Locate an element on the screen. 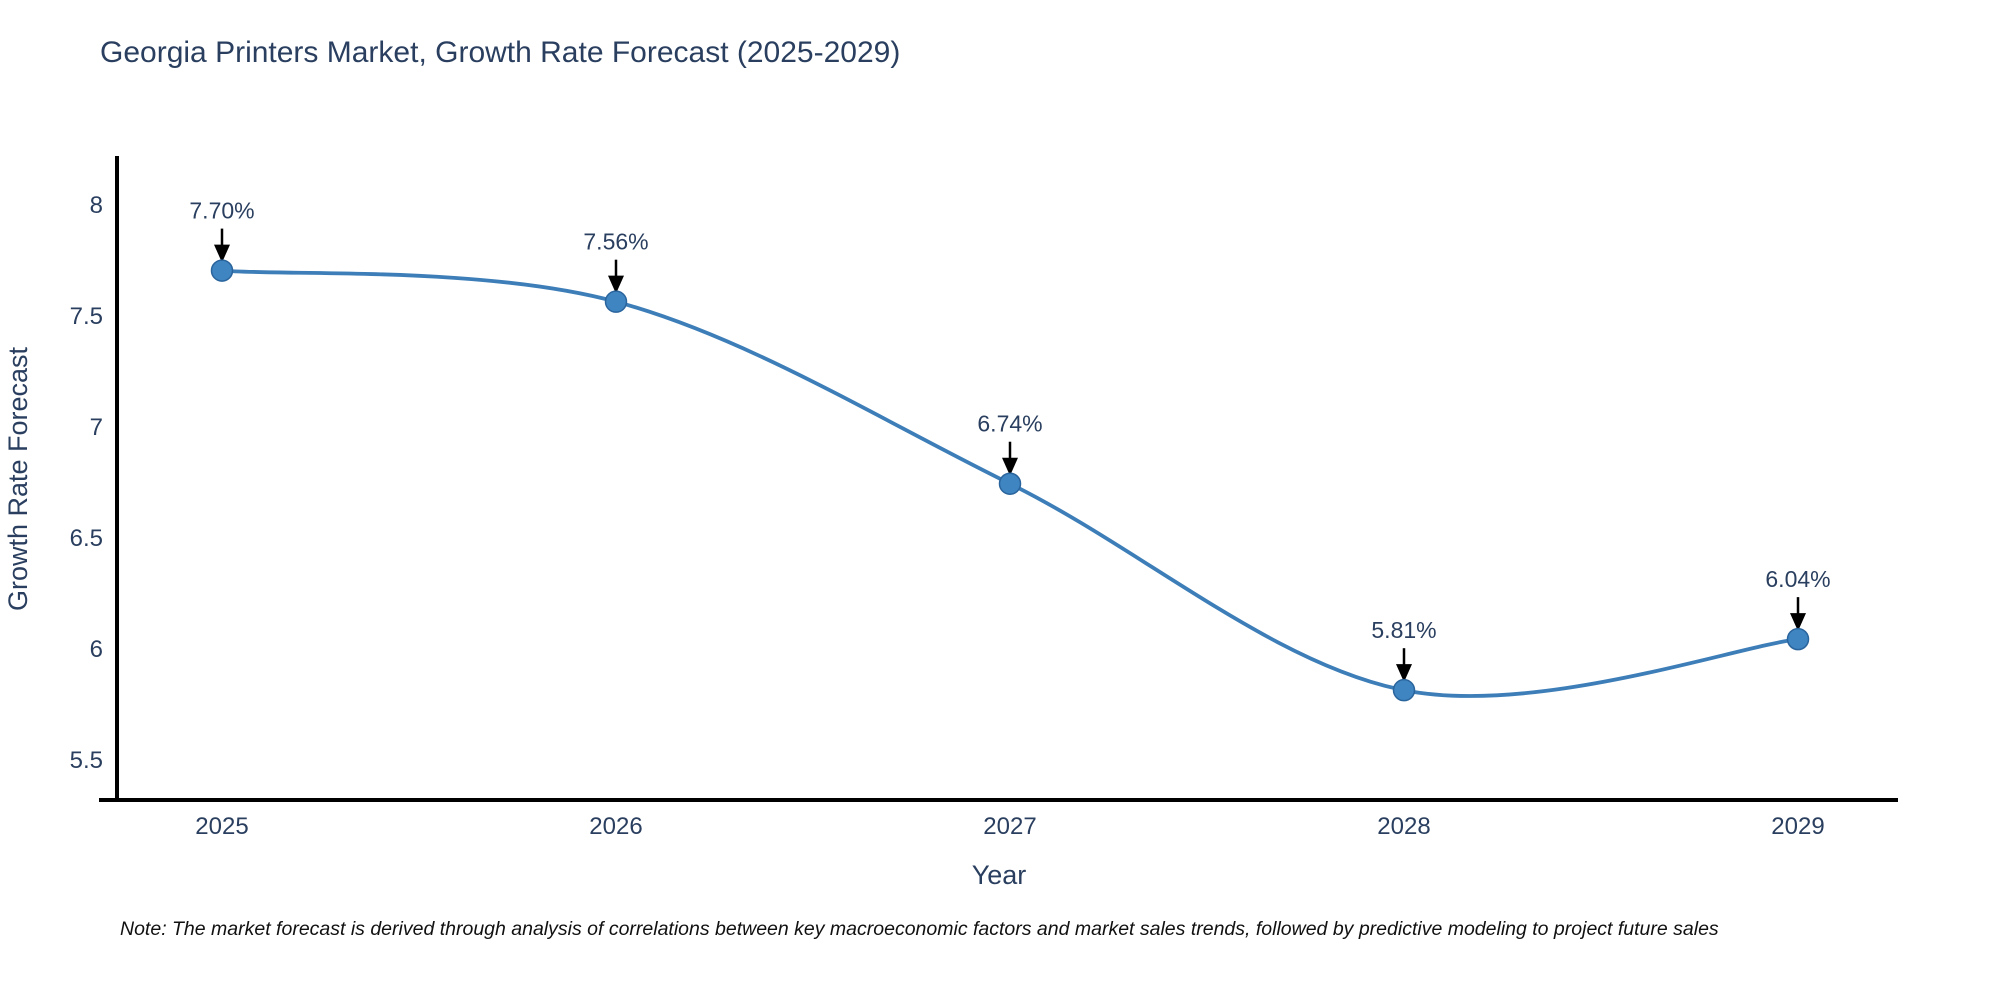  point-annotation: 6.74% is located at coordinates (1009, 424).